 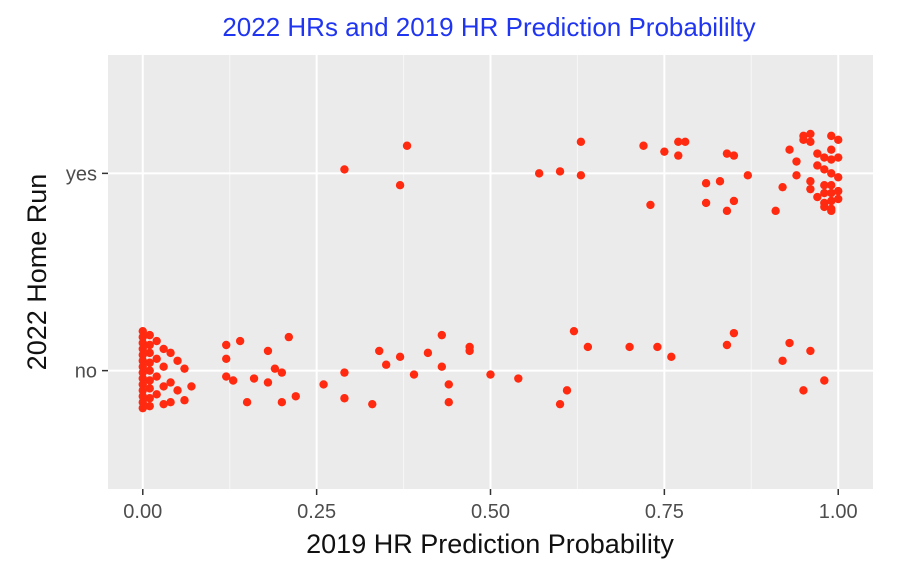 I want to click on y-axis-title: 2022 Home Run, so click(x=37, y=272).